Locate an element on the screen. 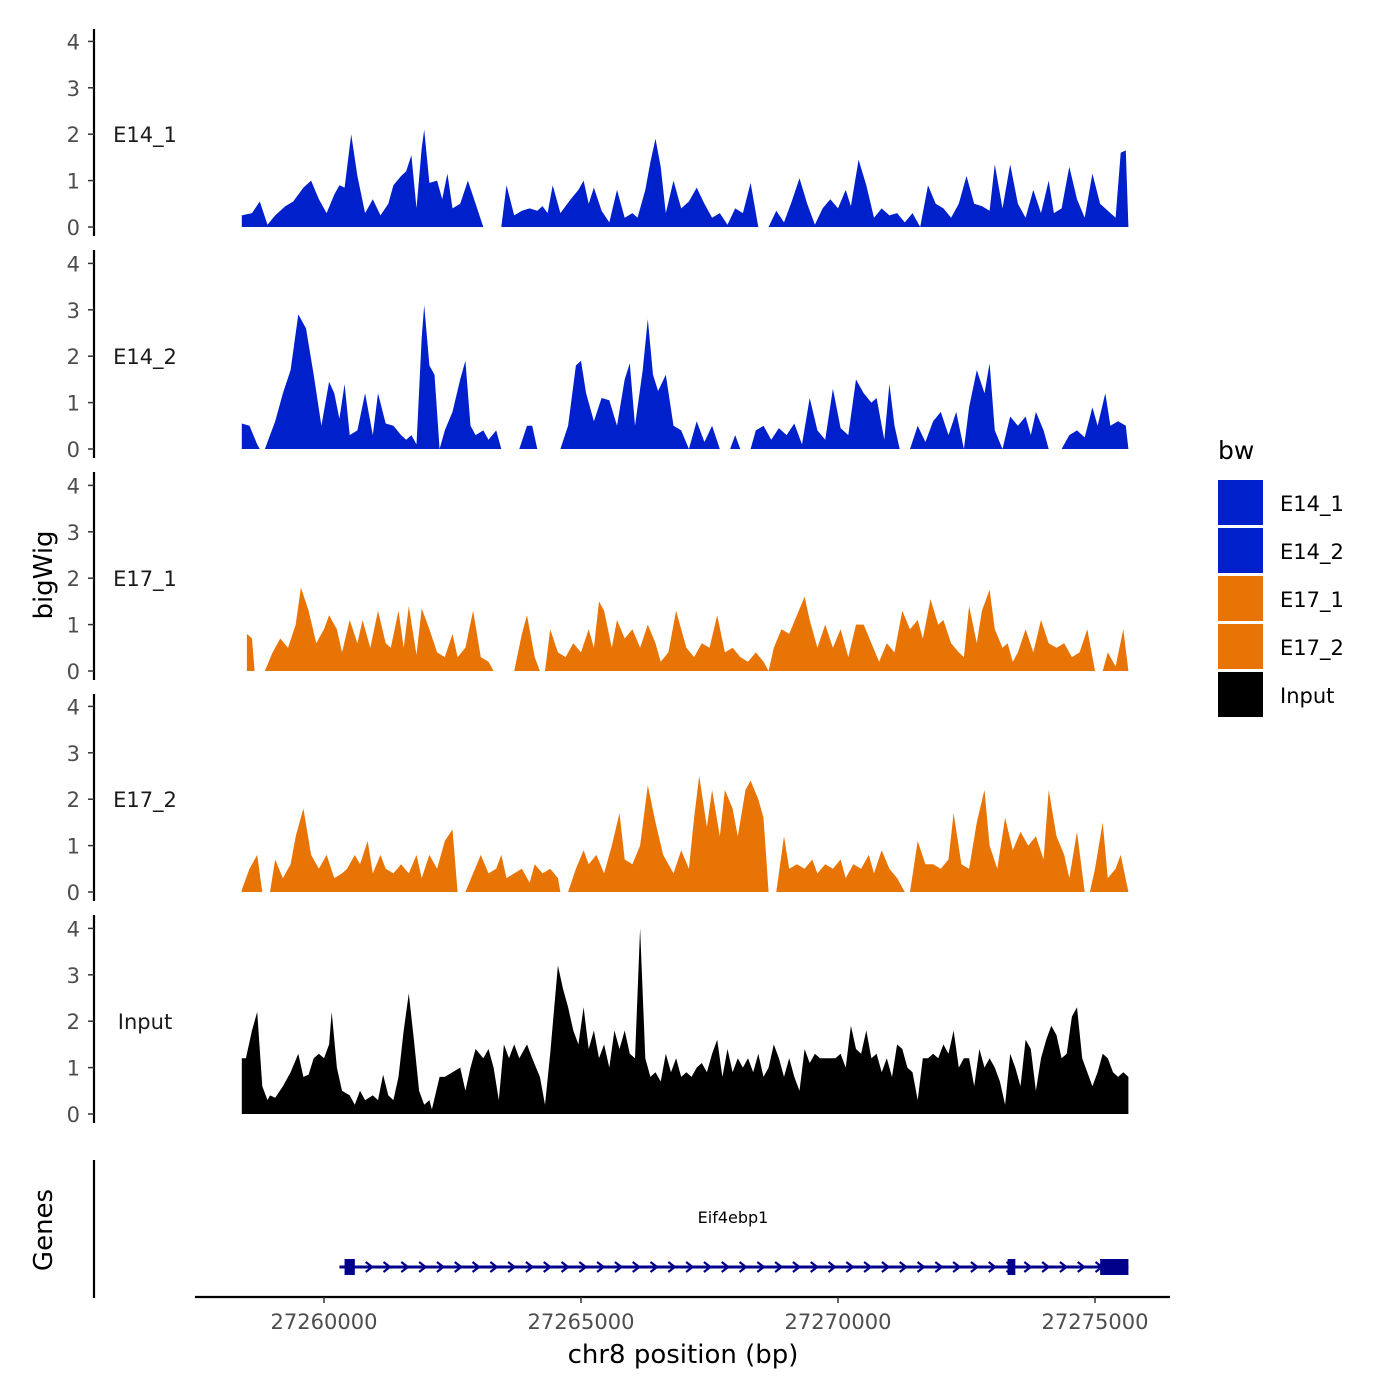 Image resolution: width=1400 pixels, height=1400 pixels. track-E14_2: 0 1 2 3 4 E14_2 is located at coordinates (598, 356).